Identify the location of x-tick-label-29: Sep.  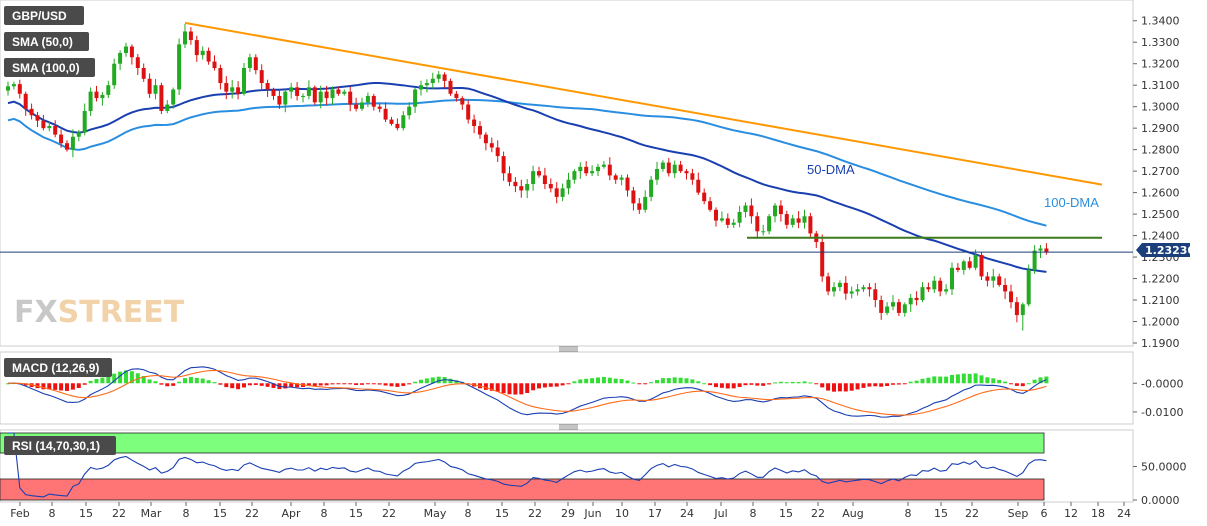
(1018, 513).